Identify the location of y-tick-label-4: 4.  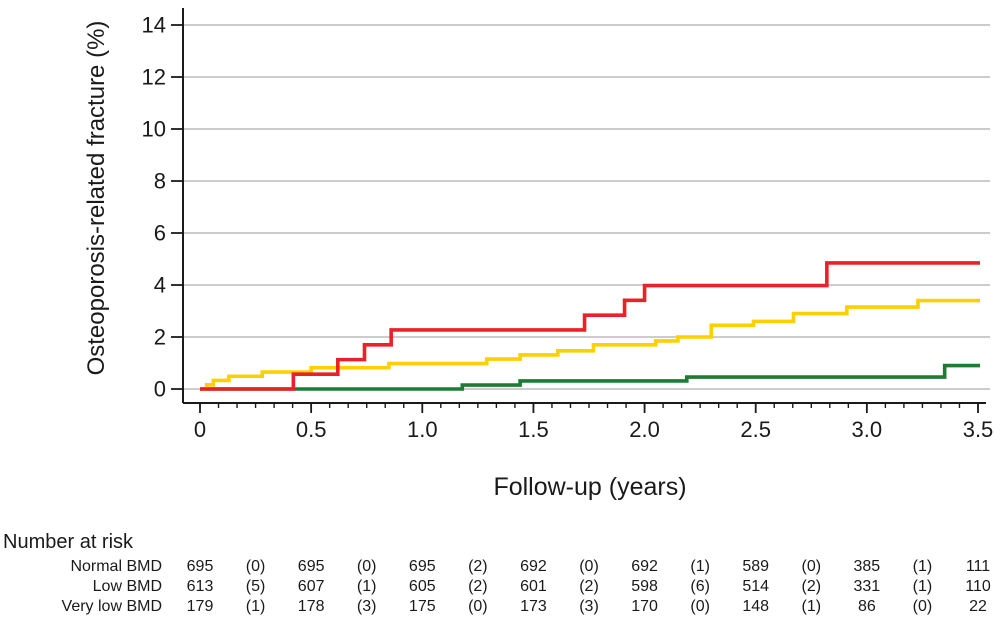
(160, 285).